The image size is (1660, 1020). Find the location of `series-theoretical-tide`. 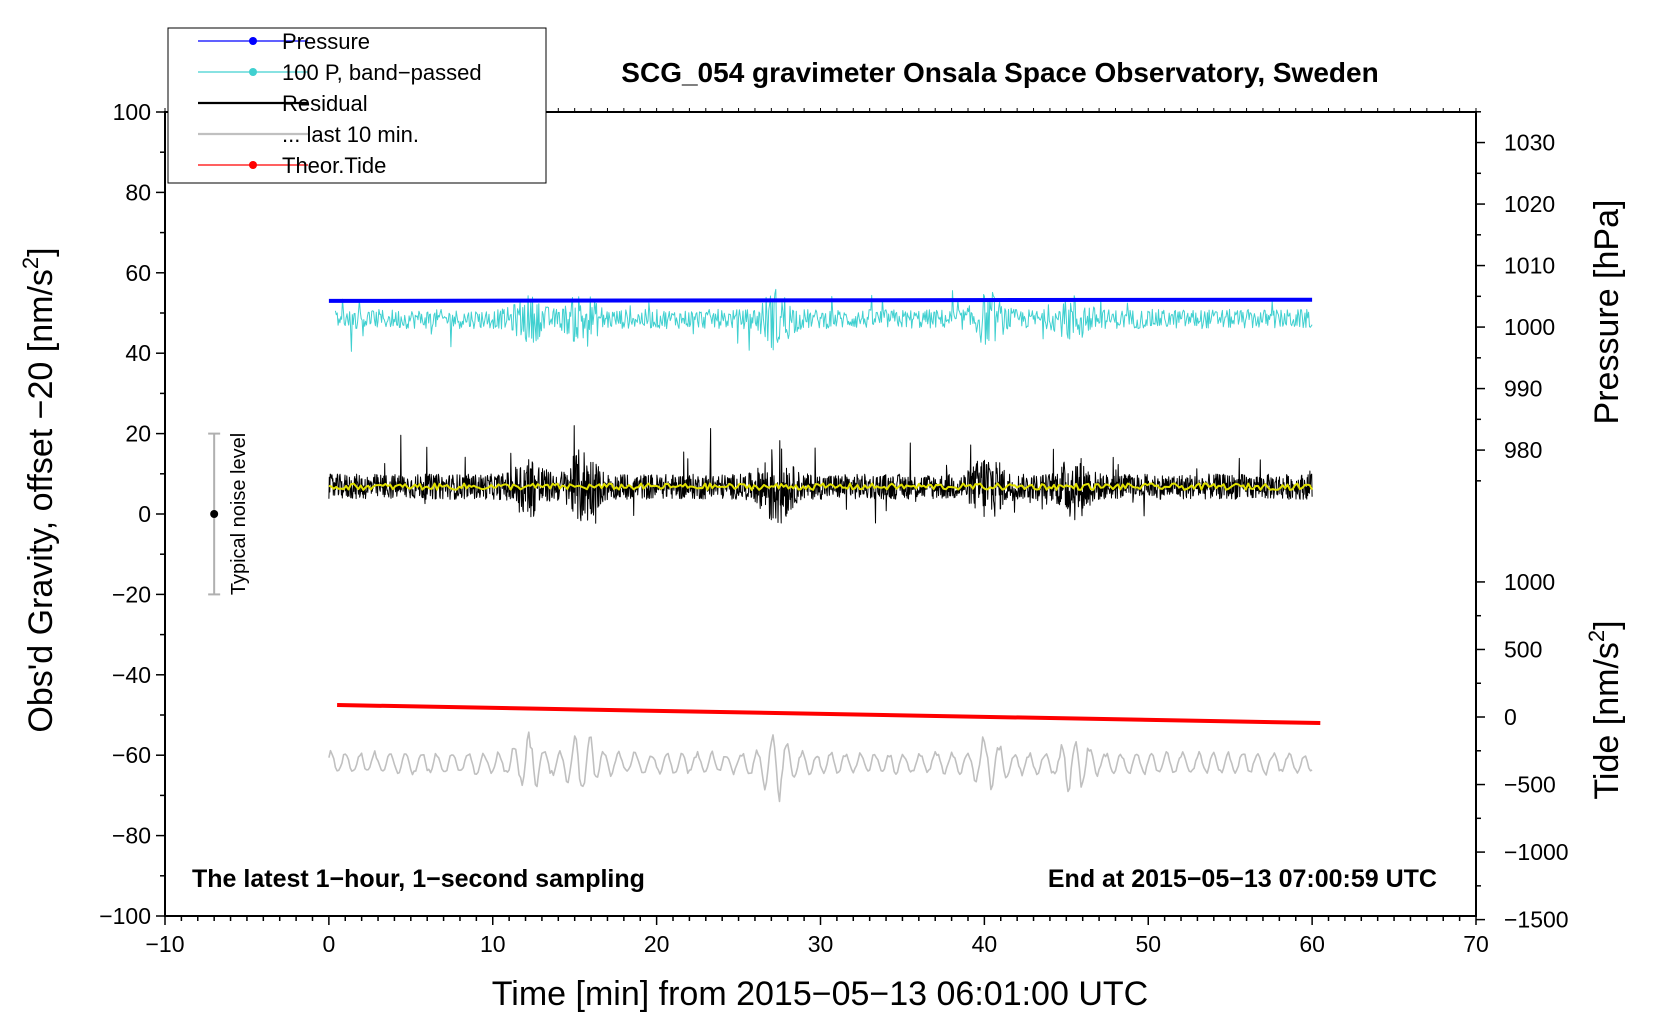

series-theoretical-tide is located at coordinates (829, 714).